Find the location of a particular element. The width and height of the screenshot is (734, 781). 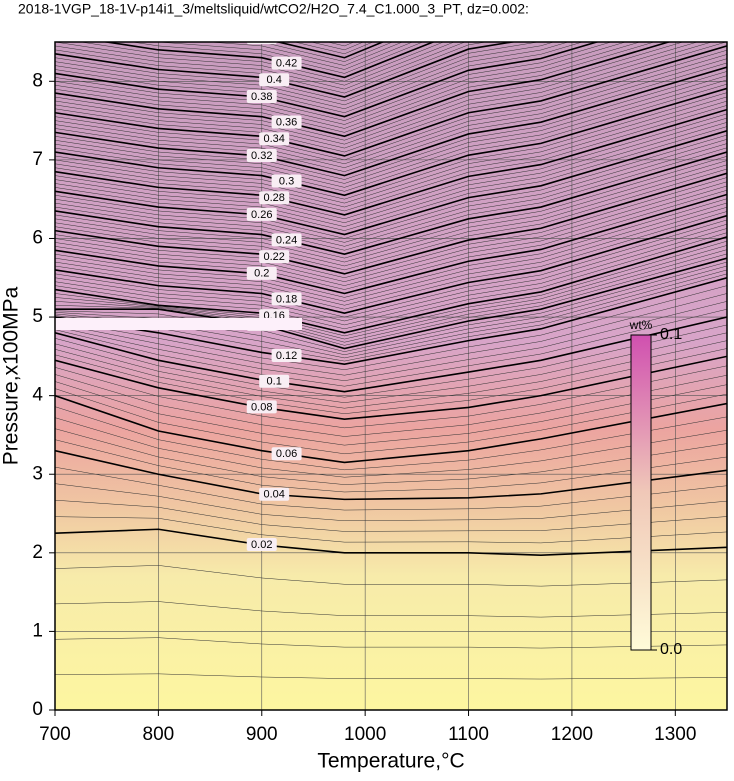

contour-label: 0.32 is located at coordinates (261, 156).